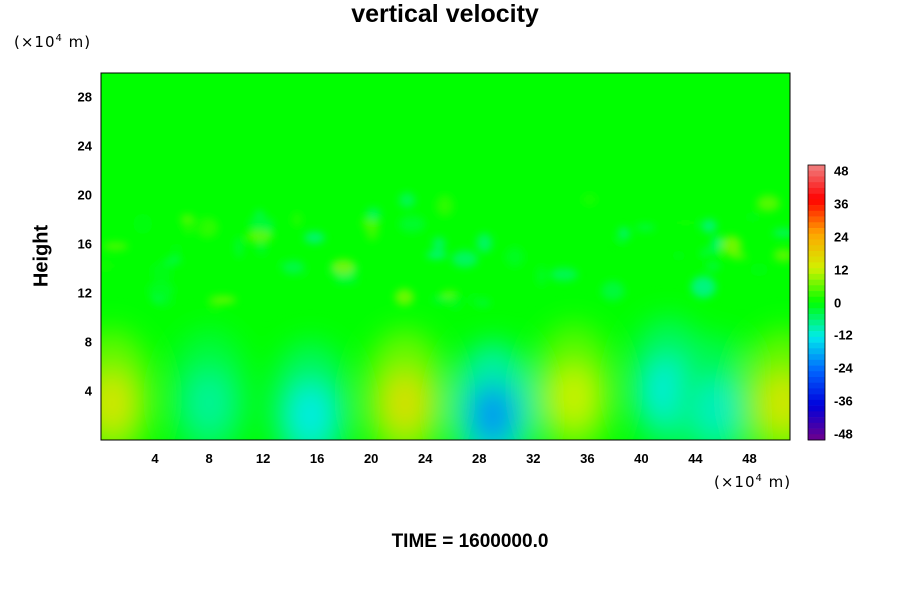 The height and width of the screenshot is (600, 900). I want to click on y-tick-label: 20, so click(84, 195).